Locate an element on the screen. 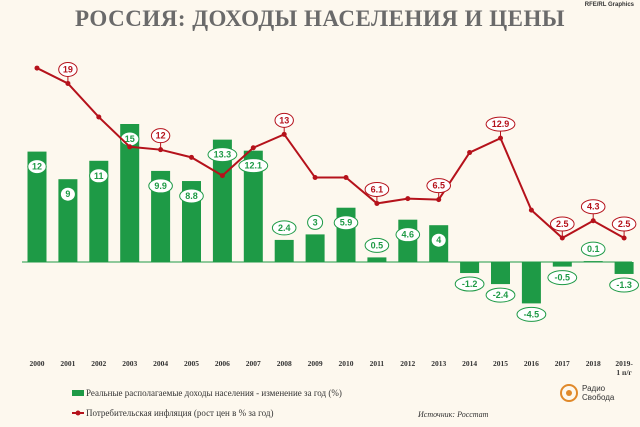  bar-value-label-1: 9 is located at coordinates (67, 194).